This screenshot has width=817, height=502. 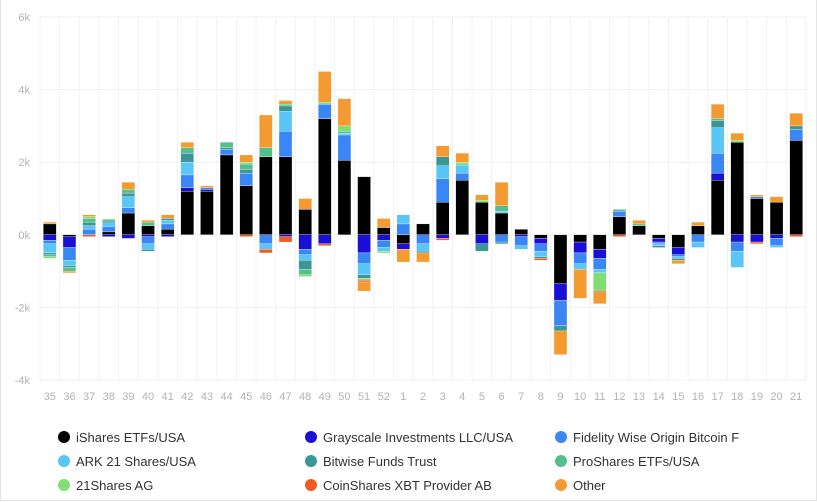 What do you see at coordinates (181, 485) in the screenshot?
I see `legend-item: 21Shares AG` at bounding box center [181, 485].